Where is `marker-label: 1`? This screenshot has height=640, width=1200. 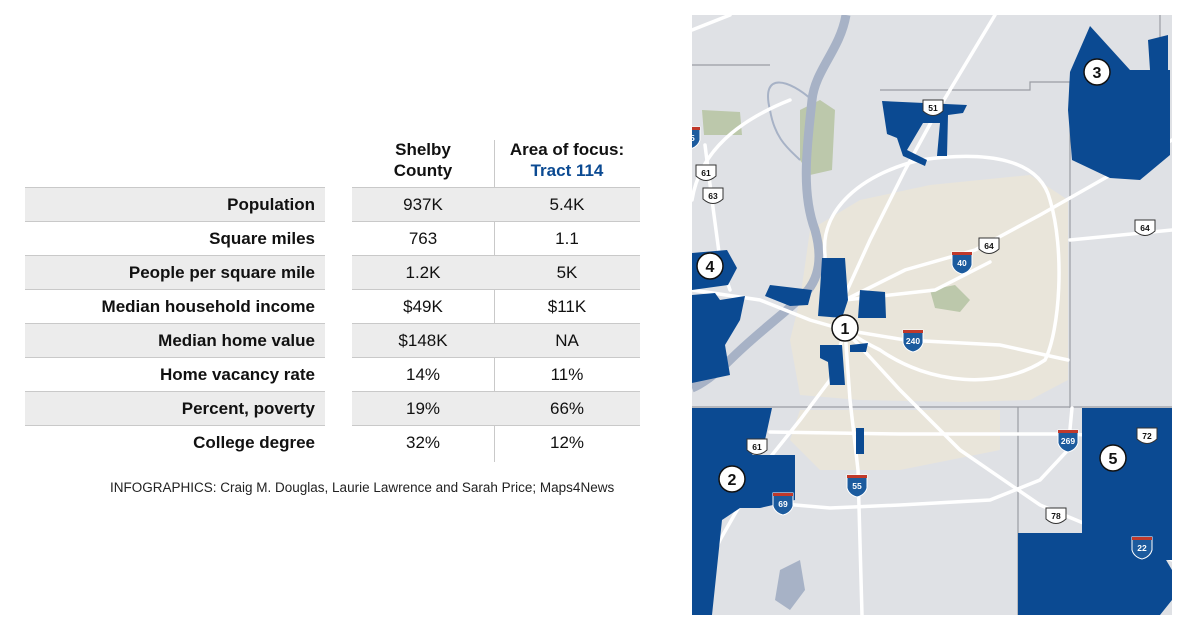 marker-label: 1 is located at coordinates (845, 329).